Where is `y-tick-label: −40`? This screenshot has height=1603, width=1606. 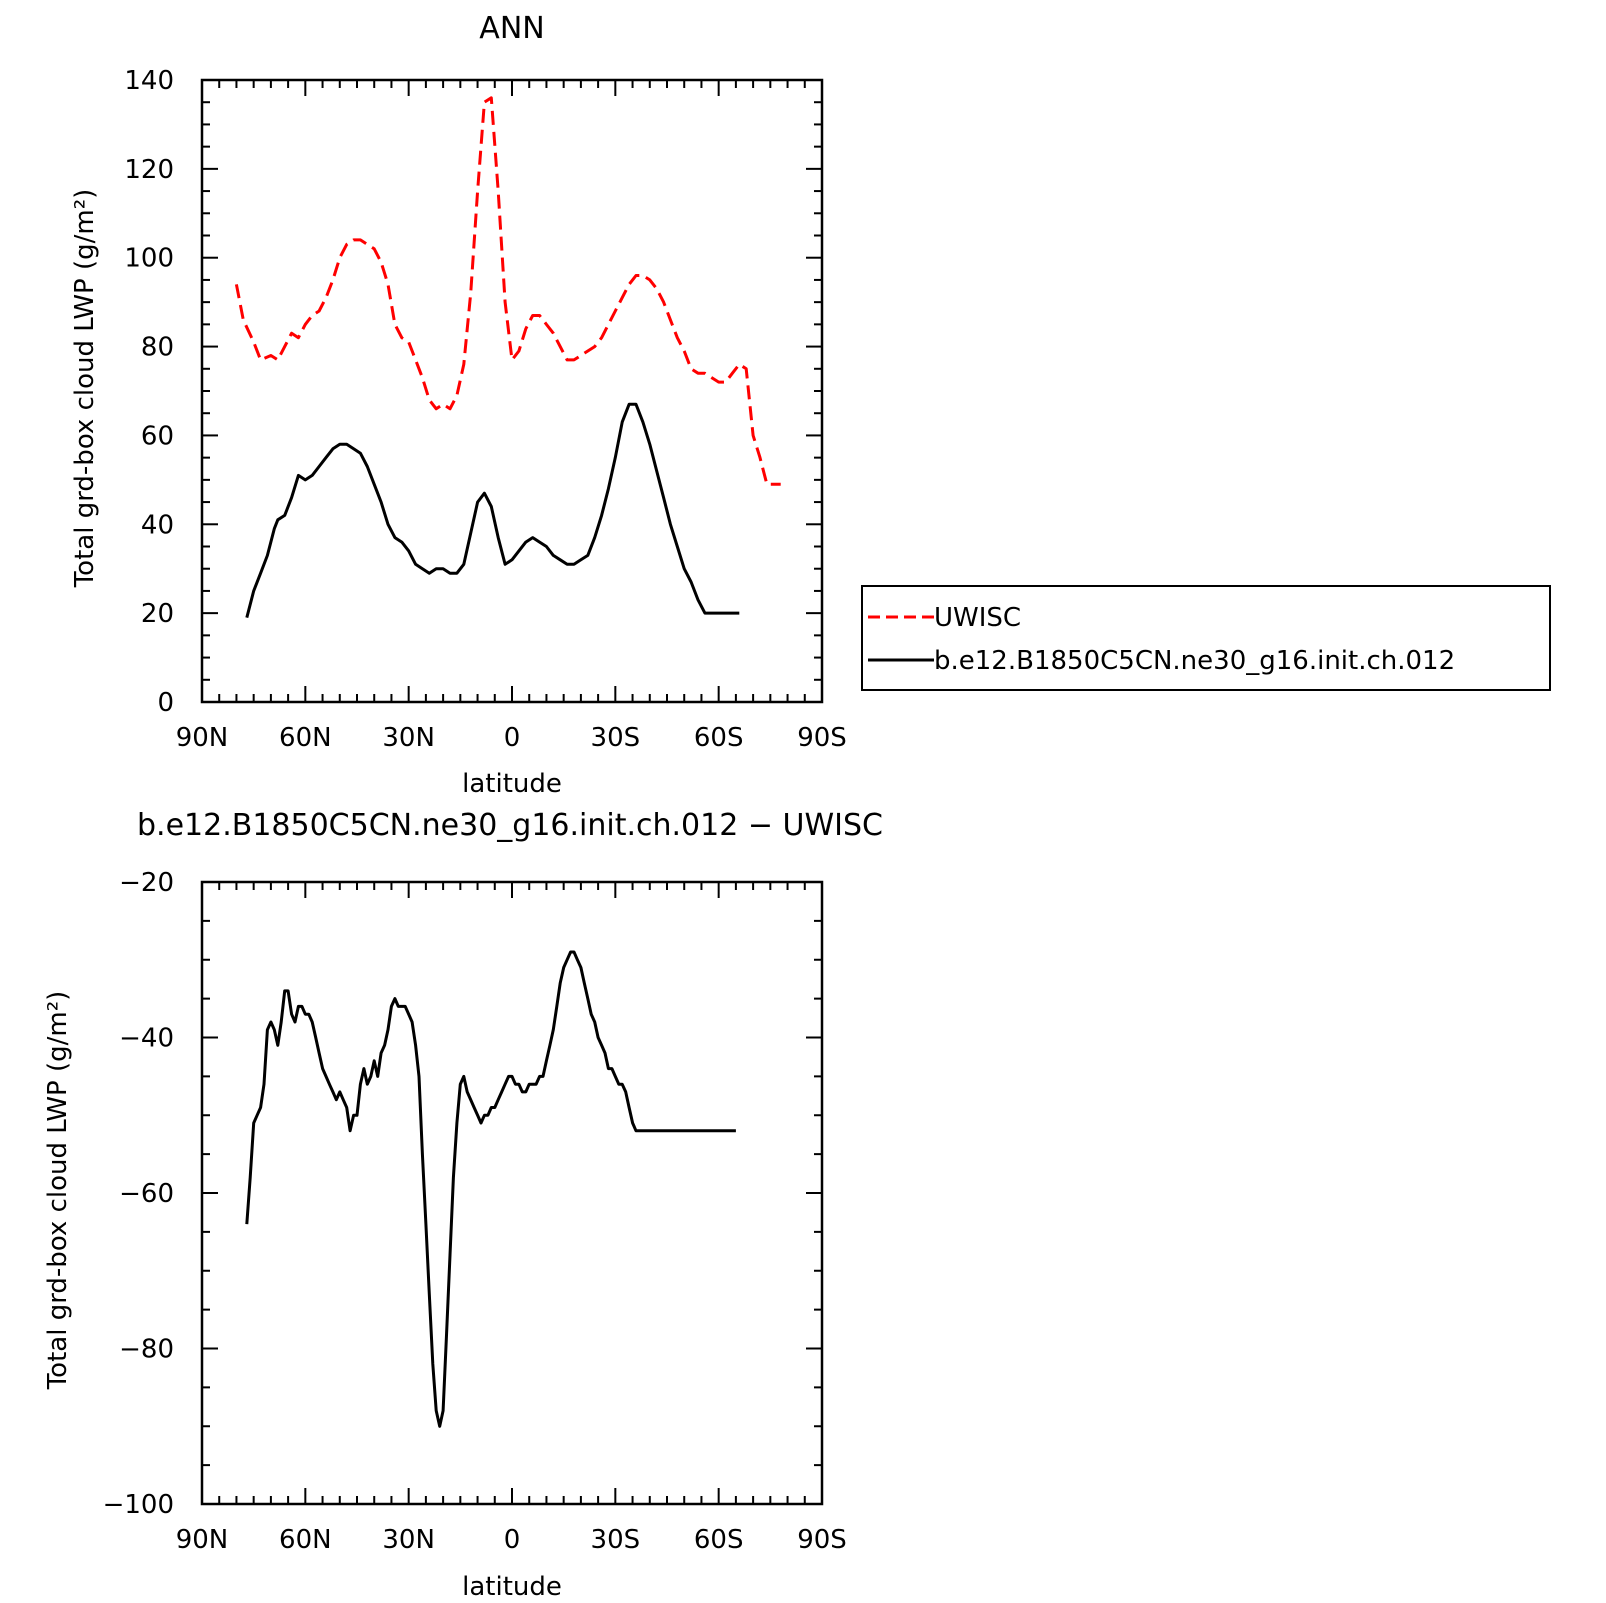 y-tick-label: −40 is located at coordinates (146, 1039).